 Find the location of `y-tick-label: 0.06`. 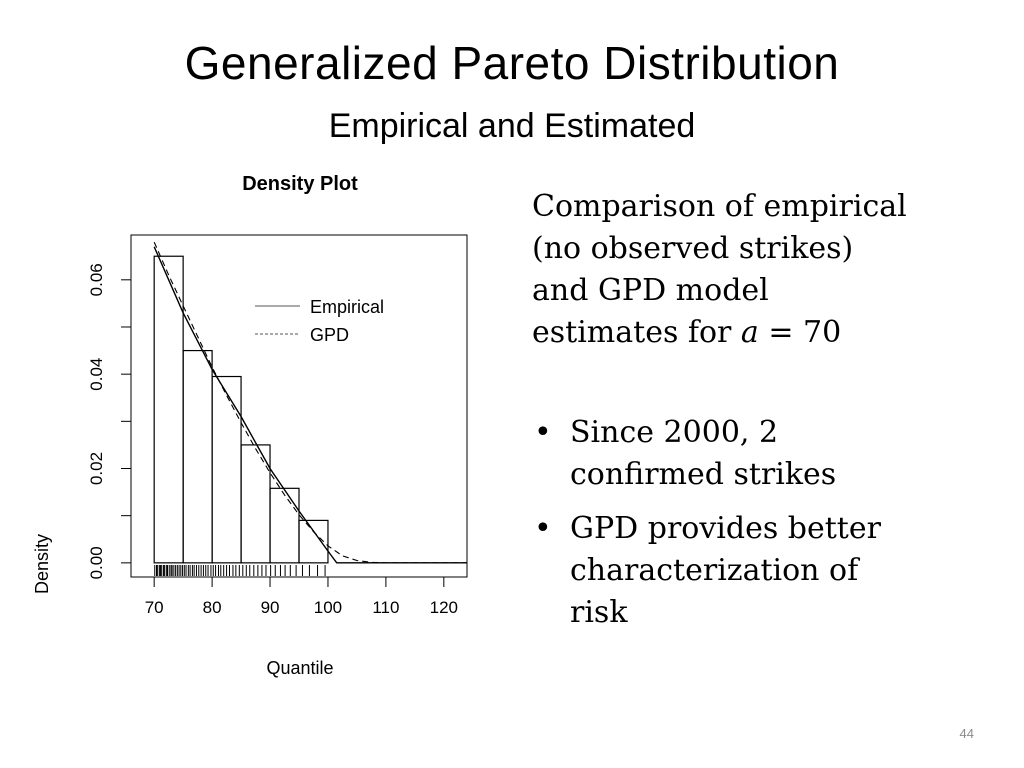

y-tick-label: 0.06 is located at coordinates (96, 279).